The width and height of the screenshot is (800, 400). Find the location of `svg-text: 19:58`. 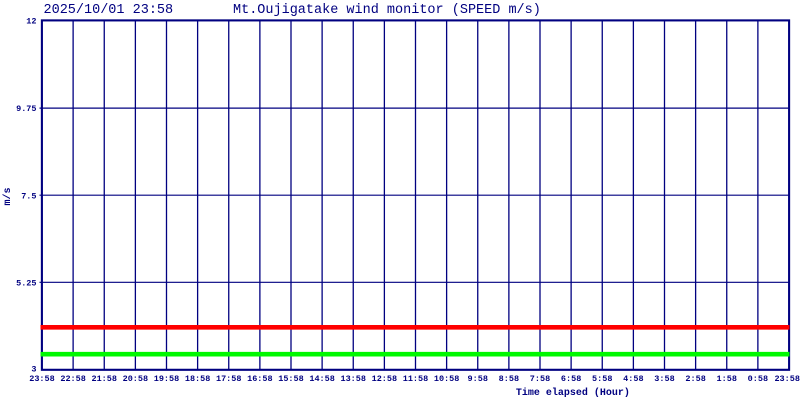

svg-text: 19:58 is located at coordinates (167, 379).